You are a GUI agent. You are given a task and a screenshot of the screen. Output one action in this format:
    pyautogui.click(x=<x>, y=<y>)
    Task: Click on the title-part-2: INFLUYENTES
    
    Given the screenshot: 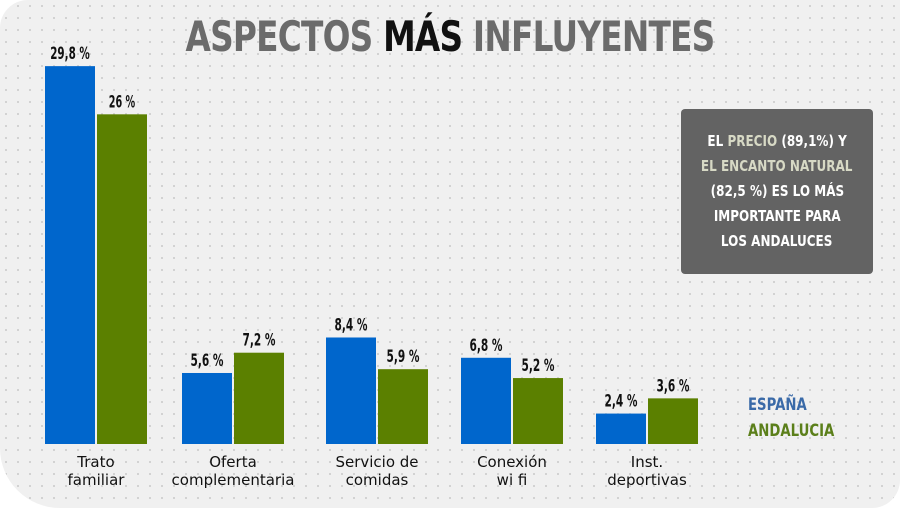 What is the action you would take?
    pyautogui.click(x=588, y=36)
    